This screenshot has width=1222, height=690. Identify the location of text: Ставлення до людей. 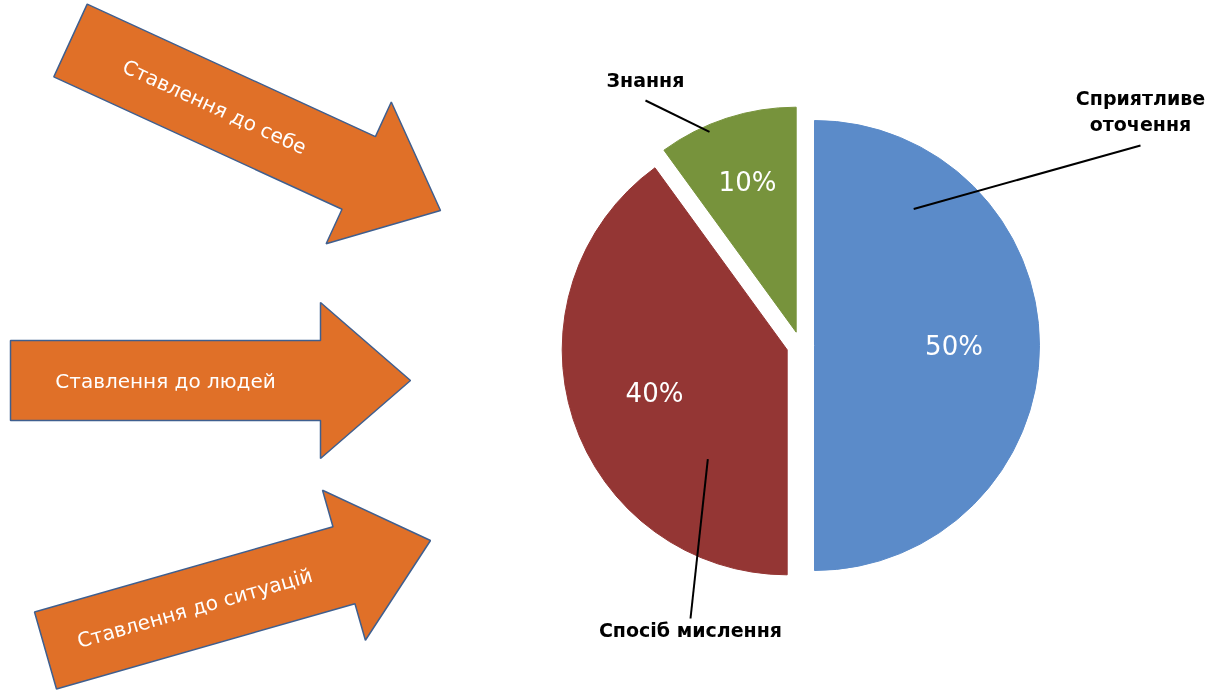
(165, 380).